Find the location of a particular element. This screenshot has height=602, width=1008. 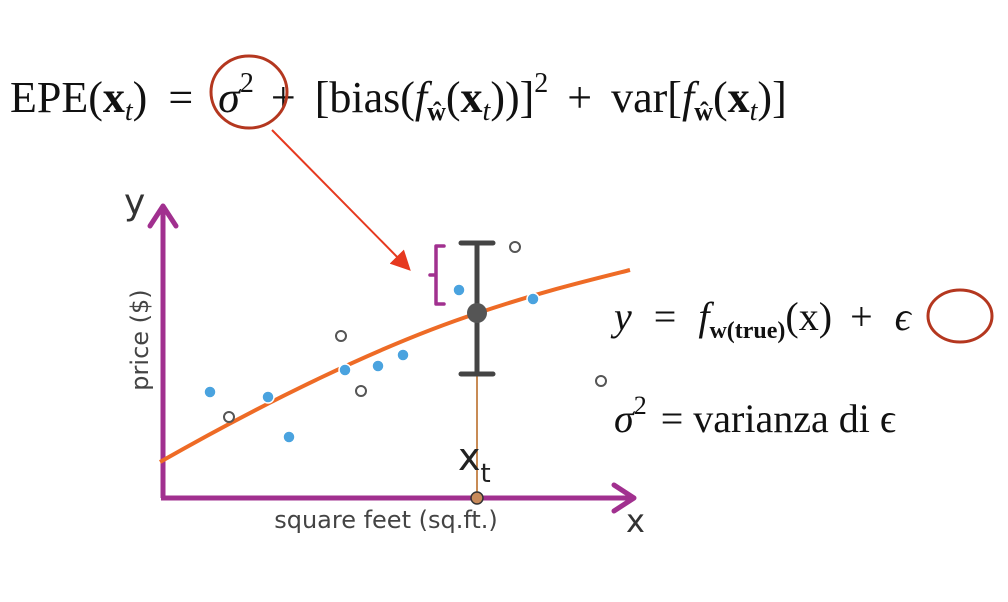

sigma-arrow is located at coordinates (341, 200).